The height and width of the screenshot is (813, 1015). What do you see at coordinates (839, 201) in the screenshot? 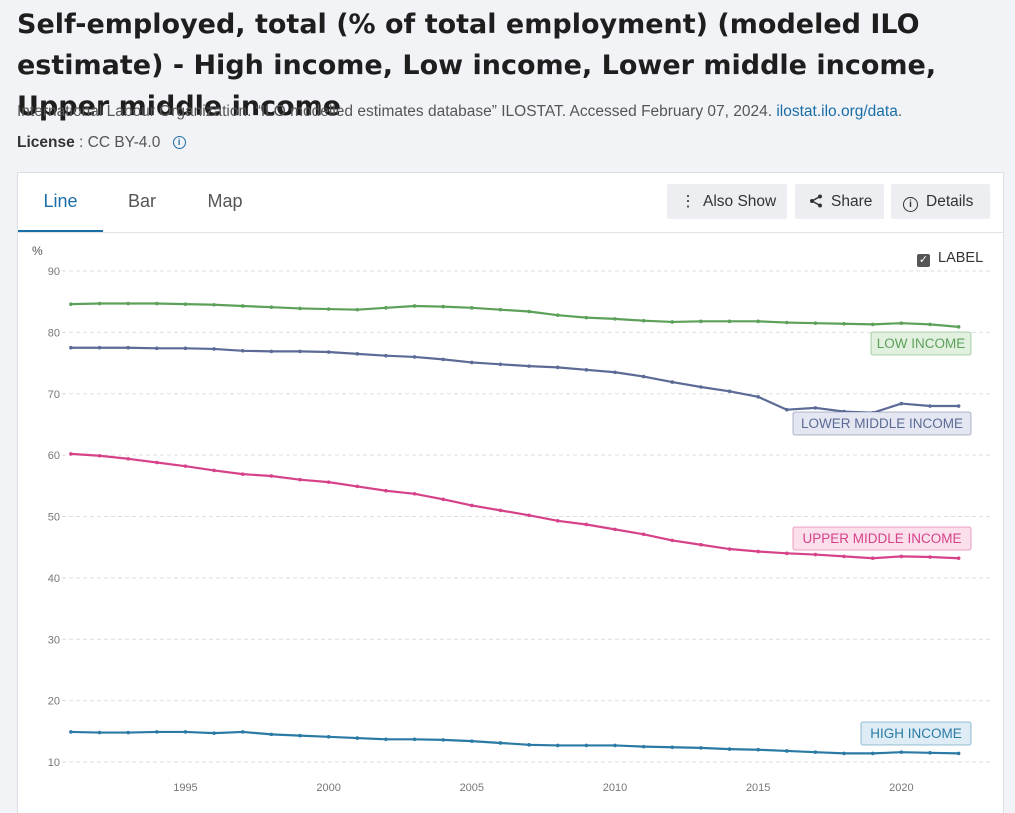
I see `share-button: Share` at bounding box center [839, 201].